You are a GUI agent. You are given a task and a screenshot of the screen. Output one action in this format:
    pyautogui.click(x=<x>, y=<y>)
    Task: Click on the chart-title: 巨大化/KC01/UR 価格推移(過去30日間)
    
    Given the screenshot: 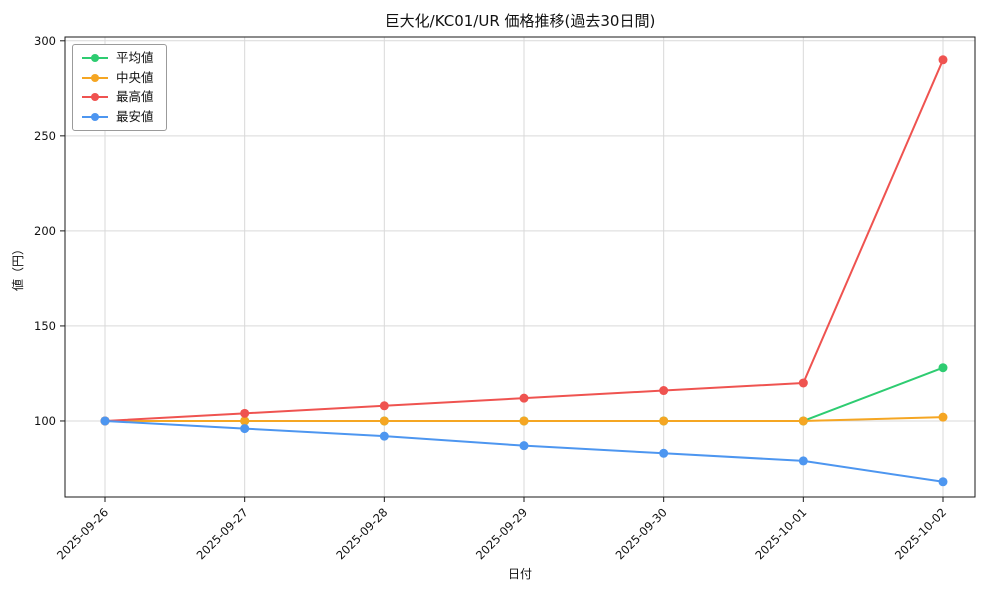 What is the action you would take?
    pyautogui.click(x=520, y=21)
    